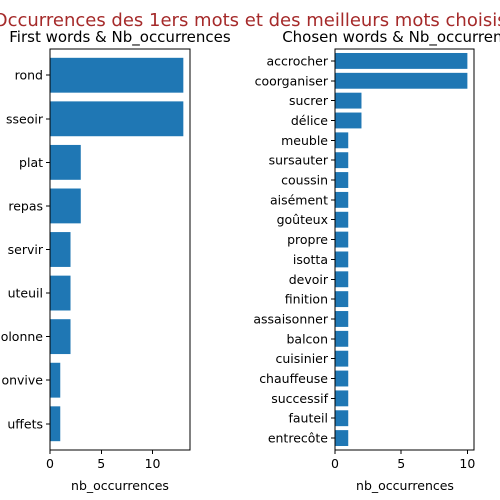  Describe the element at coordinates (308, 418) in the screenshot. I see `right-y-tick-label: fauteil` at that location.